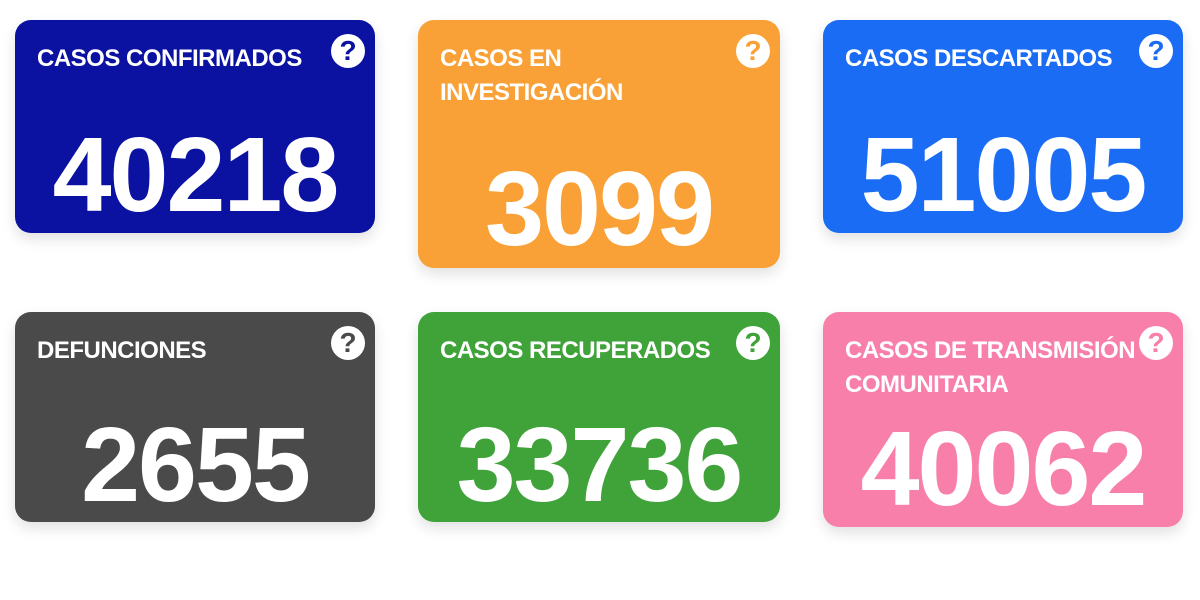  I want to click on card-value: 33736, so click(600, 464).